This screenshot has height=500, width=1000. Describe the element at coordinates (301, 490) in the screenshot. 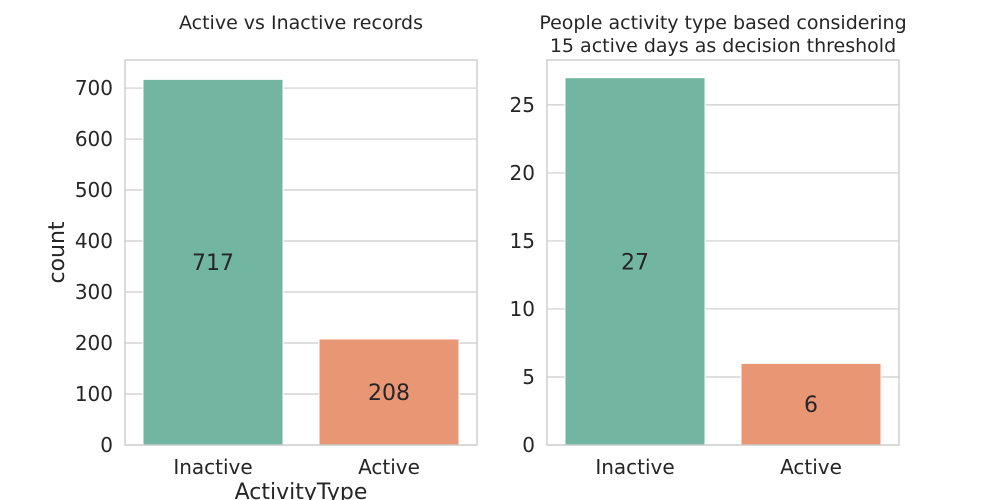

I see `x-axis-label: ActivityType` at that location.